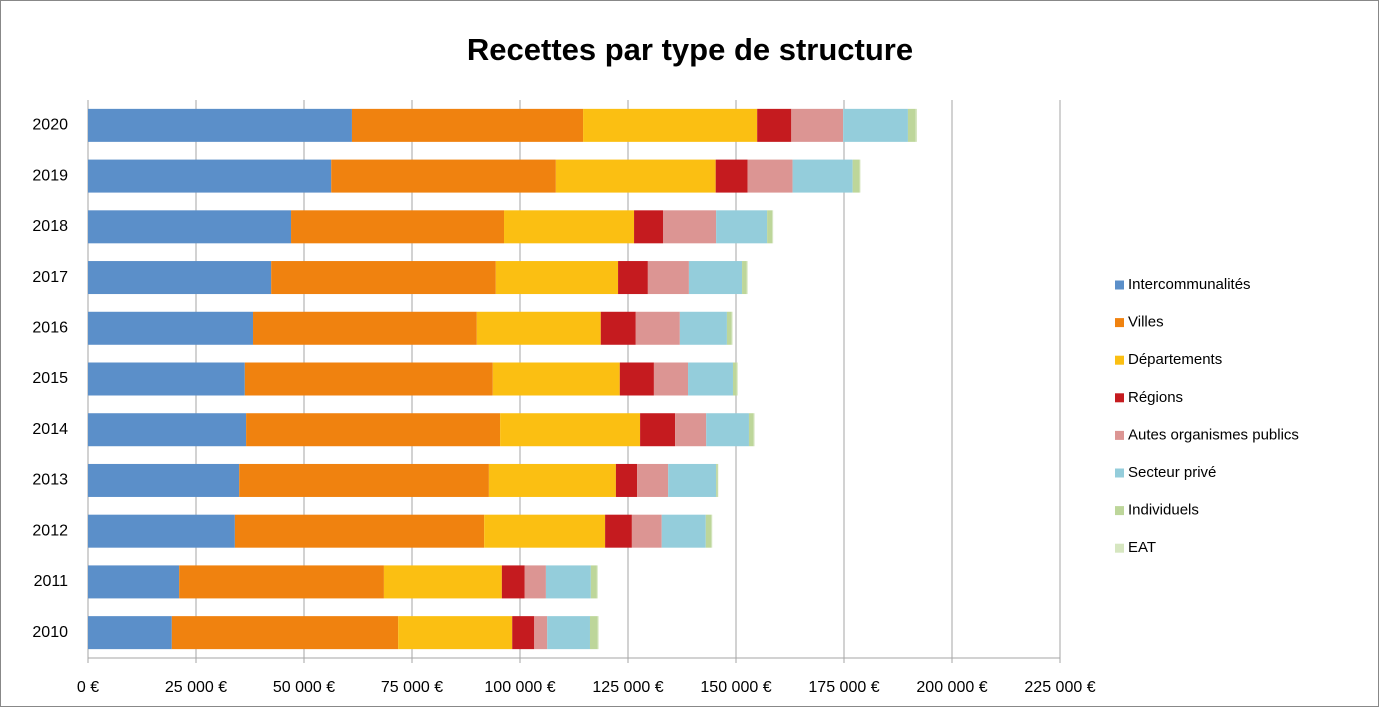 This screenshot has width=1380, height=708. What do you see at coordinates (627, 687) in the screenshot?
I see `x-tick-label: 125 000 €` at bounding box center [627, 687].